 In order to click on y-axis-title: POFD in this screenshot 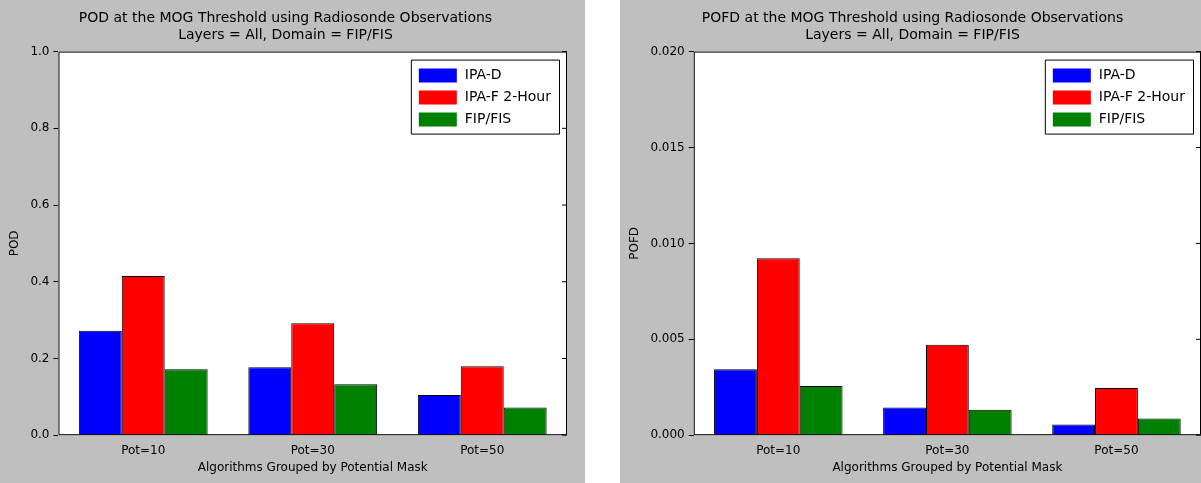, I will do `click(634, 243)`.